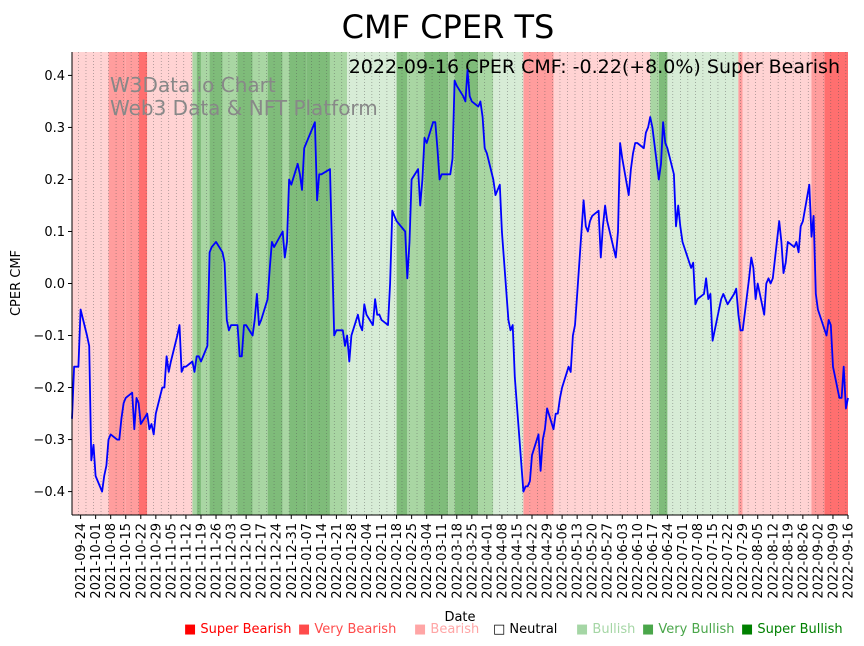 The width and height of the screenshot is (864, 646). I want to click on x-tick-label: 2022-03-11, so click(442, 561).